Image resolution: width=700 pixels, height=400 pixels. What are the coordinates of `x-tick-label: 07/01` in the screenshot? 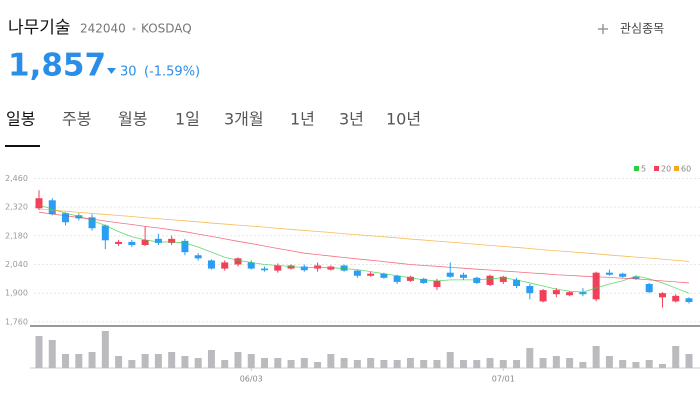 It's located at (503, 379).